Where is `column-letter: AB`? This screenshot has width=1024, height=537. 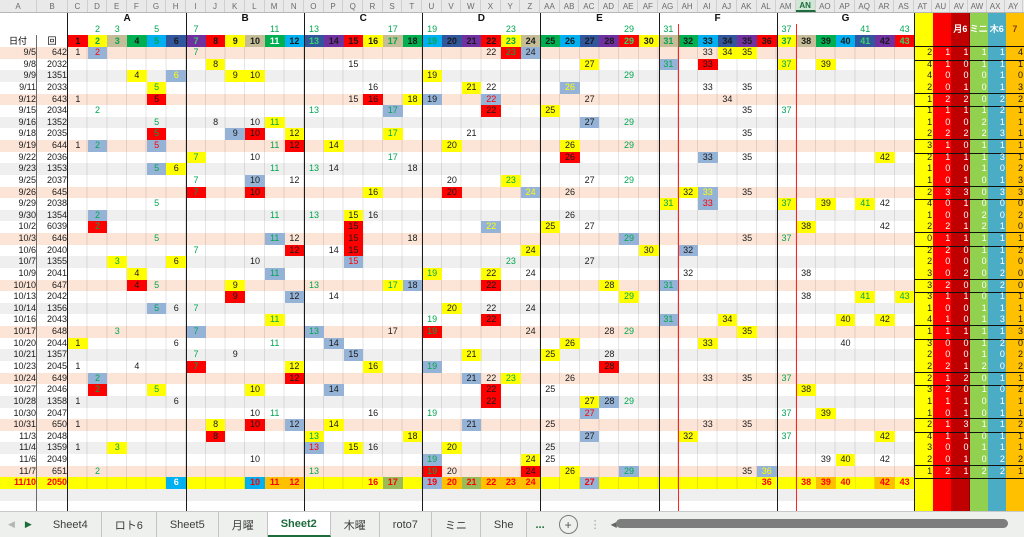
column-letter: AB is located at coordinates (570, 6).